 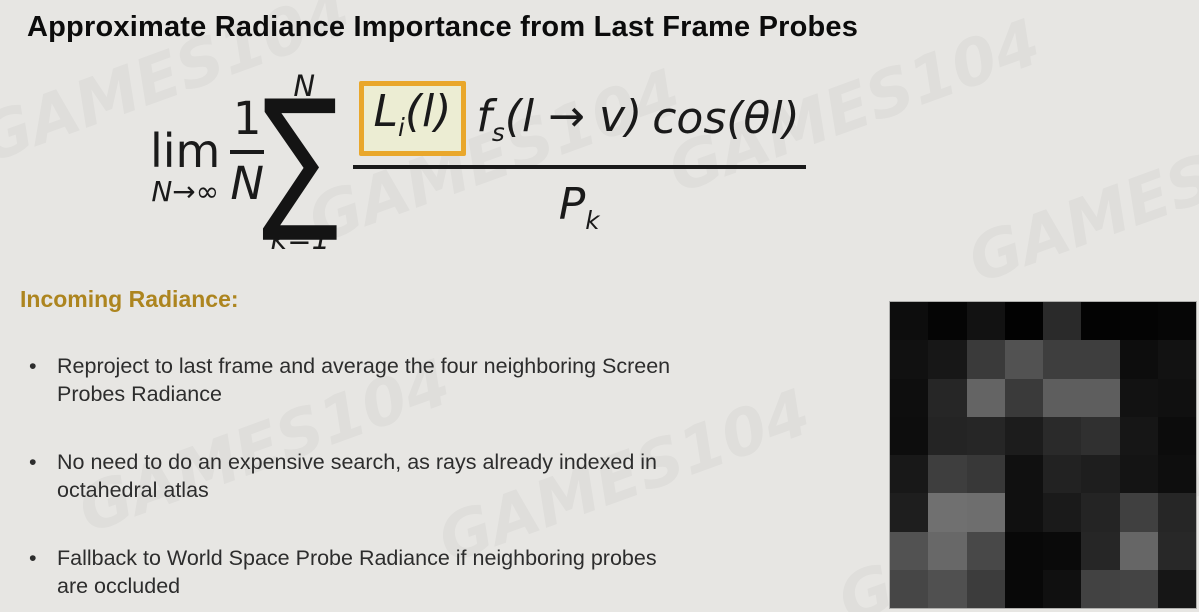 I want to click on probe-texture-image, so click(x=1043, y=455).